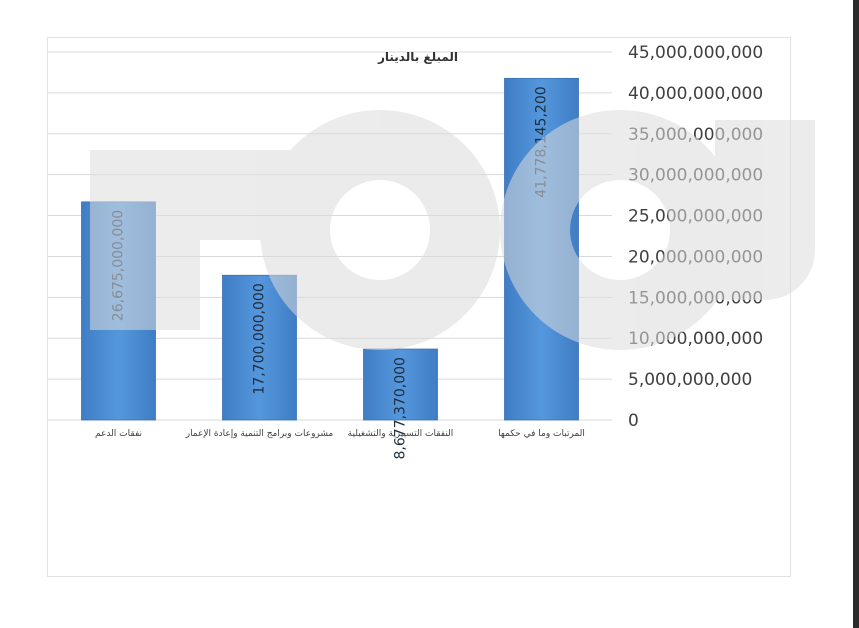  Describe the element at coordinates (695, 176) in the screenshot. I see `y-tick-label: 30,000,000,000` at that location.